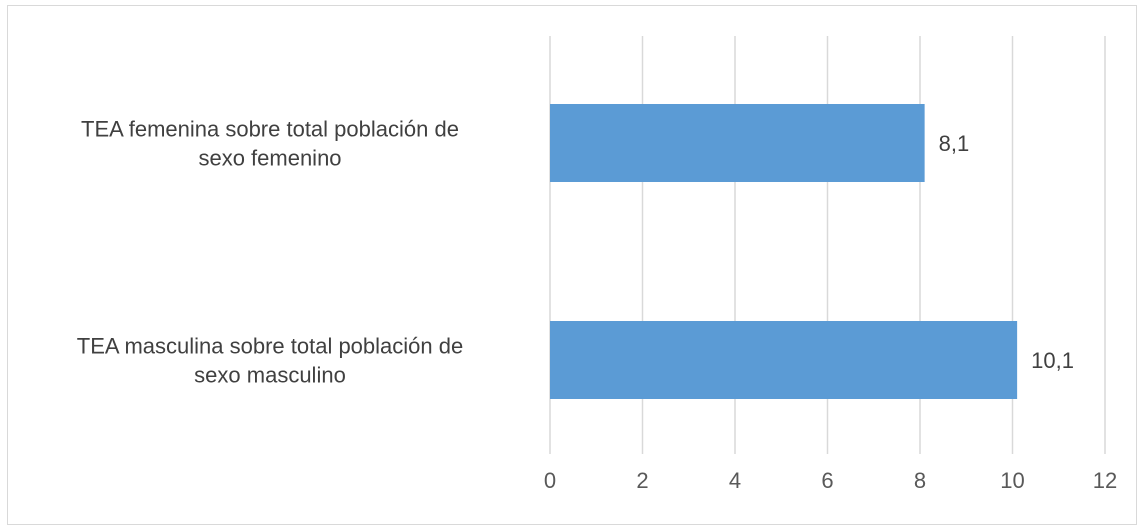 The width and height of the screenshot is (1145, 530). Describe the element at coordinates (1012, 480) in the screenshot. I see `x-tick-label-10: 10` at that location.